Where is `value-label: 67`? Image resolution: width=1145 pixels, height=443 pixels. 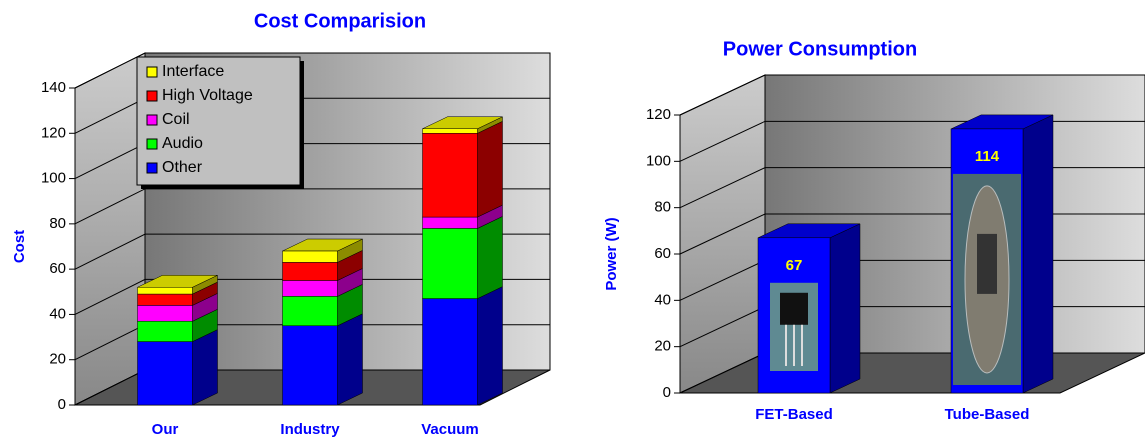
value-label: 67 is located at coordinates (794, 265).